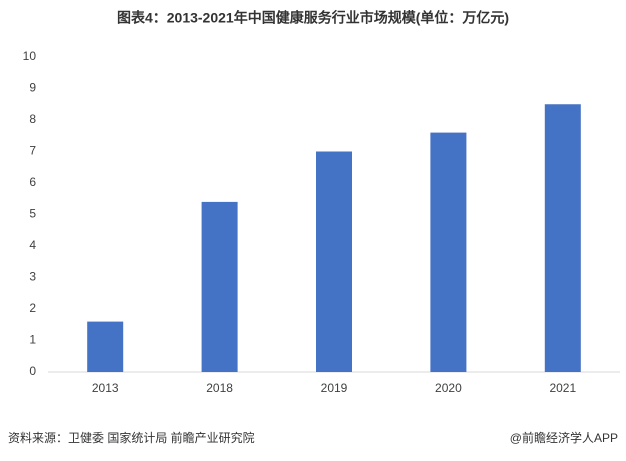  What do you see at coordinates (32, 277) in the screenshot?
I see `y-tick-label: 3` at bounding box center [32, 277].